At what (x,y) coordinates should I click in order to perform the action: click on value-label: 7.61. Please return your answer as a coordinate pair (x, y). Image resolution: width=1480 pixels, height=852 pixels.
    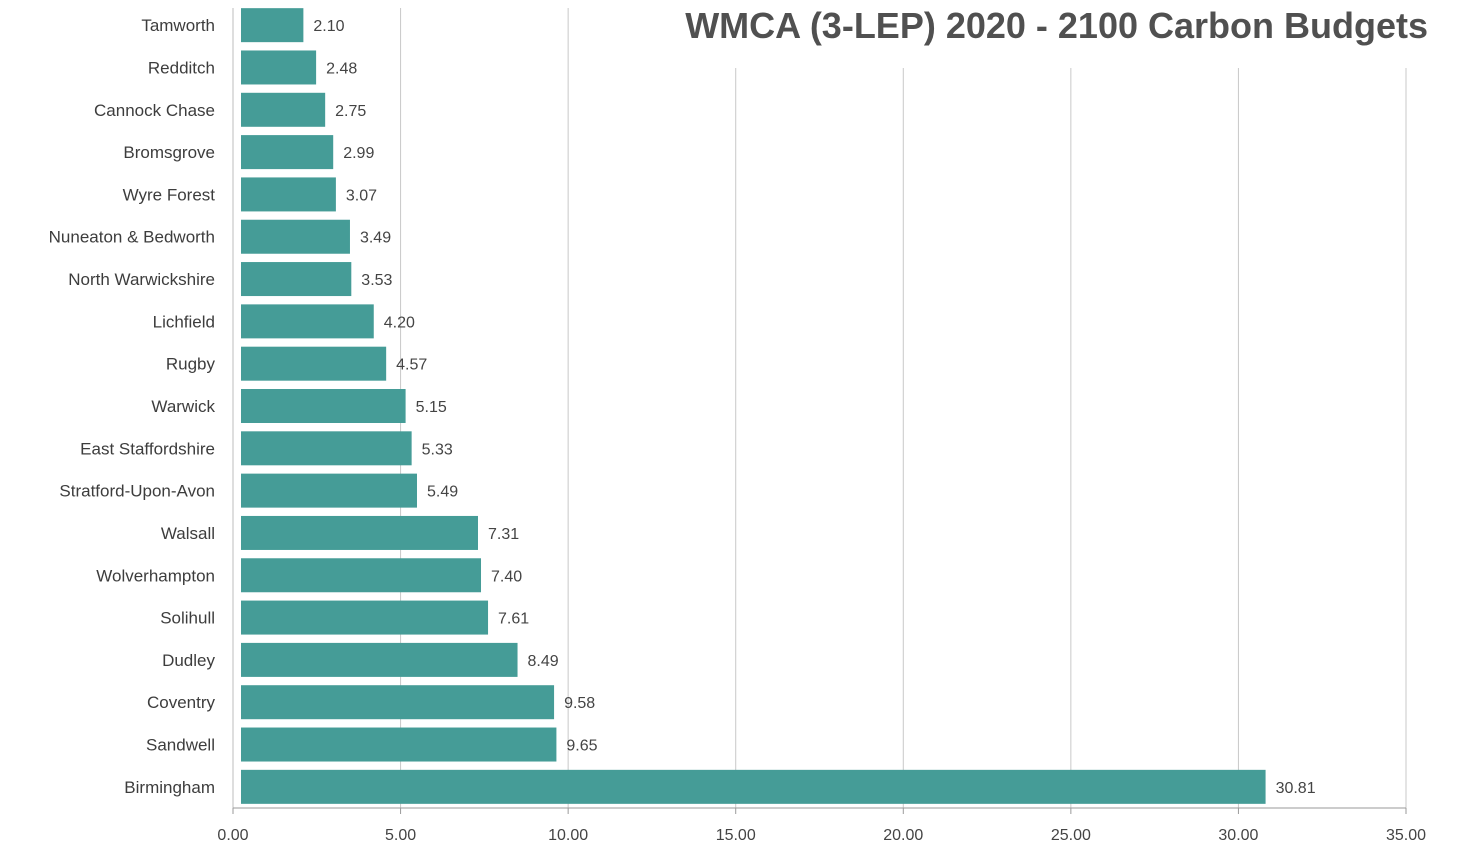
    Looking at the image, I should click on (513, 619).